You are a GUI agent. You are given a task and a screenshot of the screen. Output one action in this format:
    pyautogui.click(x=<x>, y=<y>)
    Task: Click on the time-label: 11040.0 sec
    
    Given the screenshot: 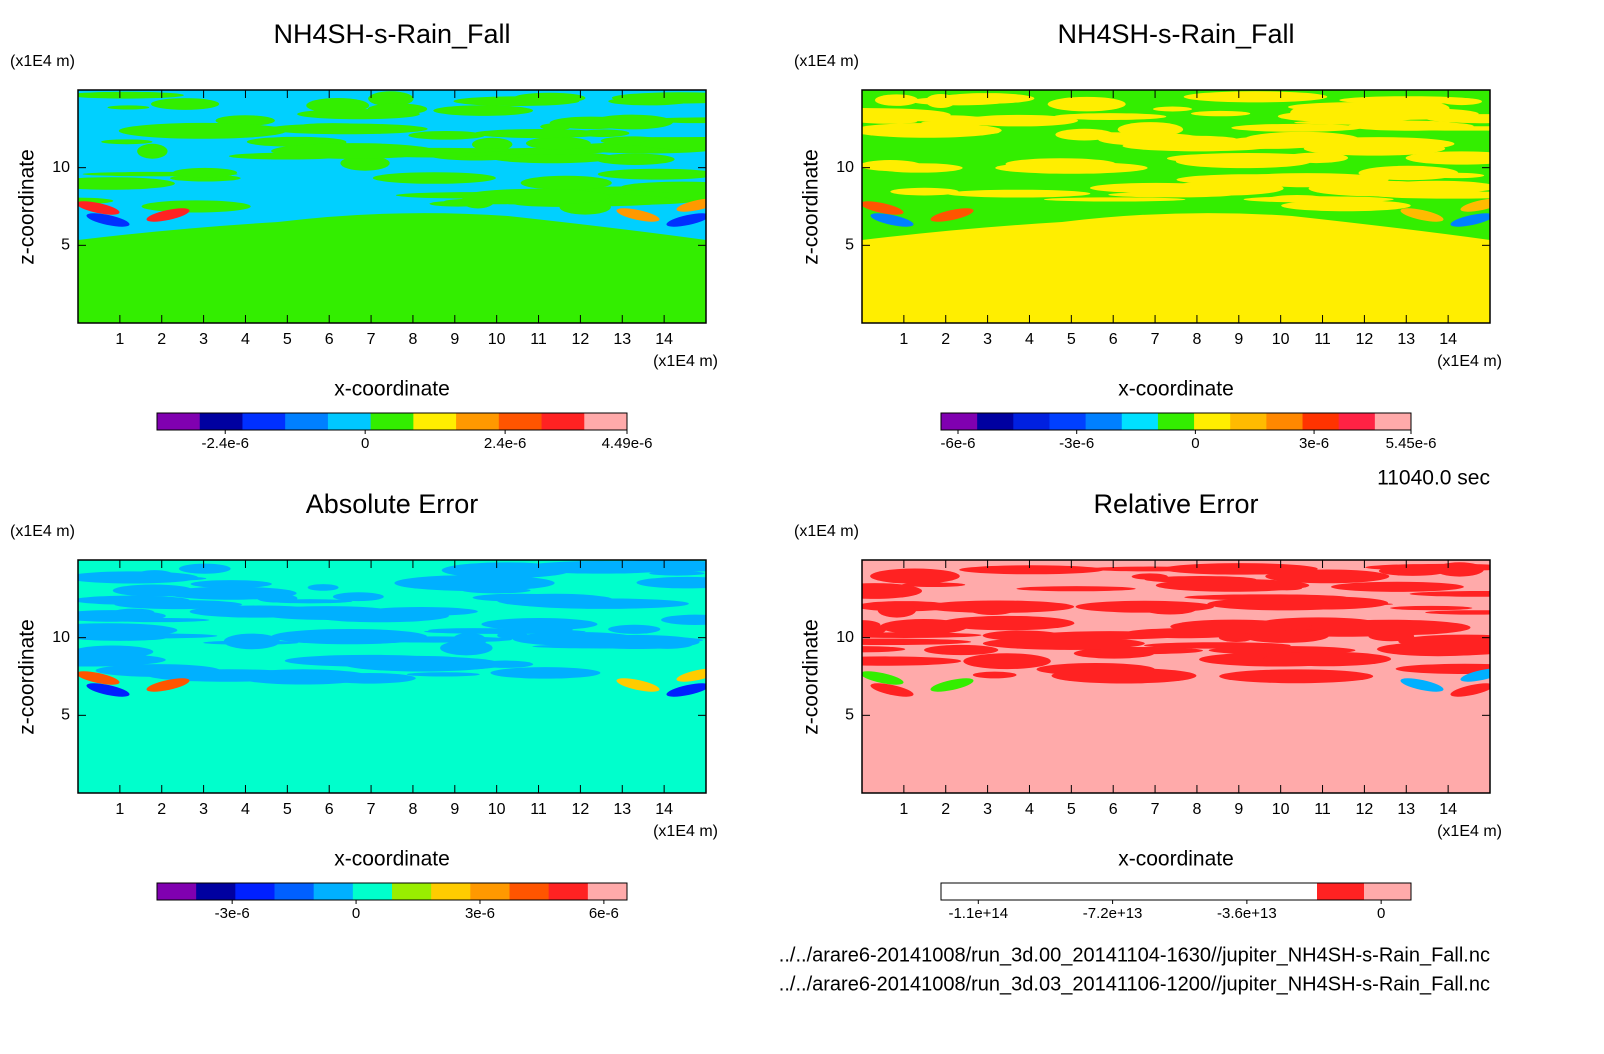 What is the action you would take?
    pyautogui.click(x=1433, y=478)
    